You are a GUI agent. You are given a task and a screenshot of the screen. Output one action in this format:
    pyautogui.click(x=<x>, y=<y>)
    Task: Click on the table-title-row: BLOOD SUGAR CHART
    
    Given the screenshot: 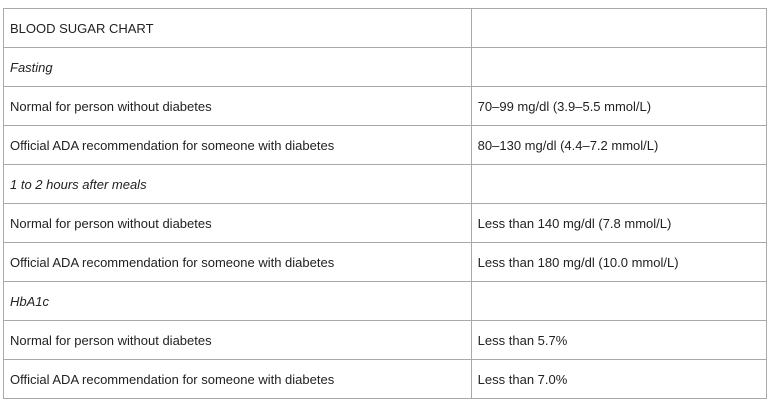 What is the action you would take?
    pyautogui.click(x=385, y=28)
    